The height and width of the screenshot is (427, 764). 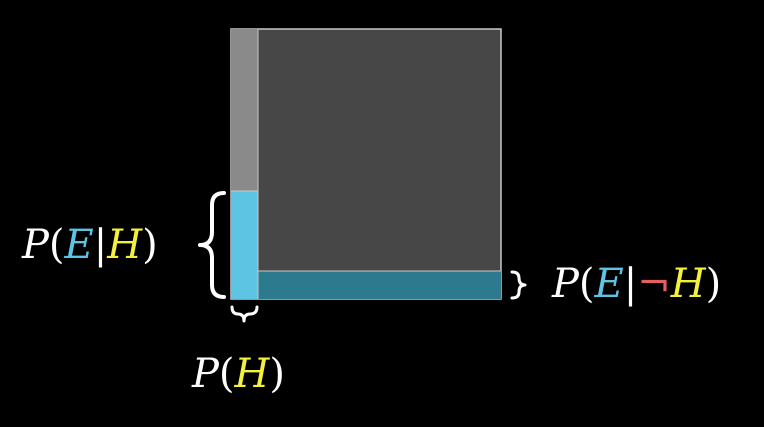 What do you see at coordinates (714, 284) in the screenshot?
I see `label-e-given-not-h-close: )` at bounding box center [714, 284].